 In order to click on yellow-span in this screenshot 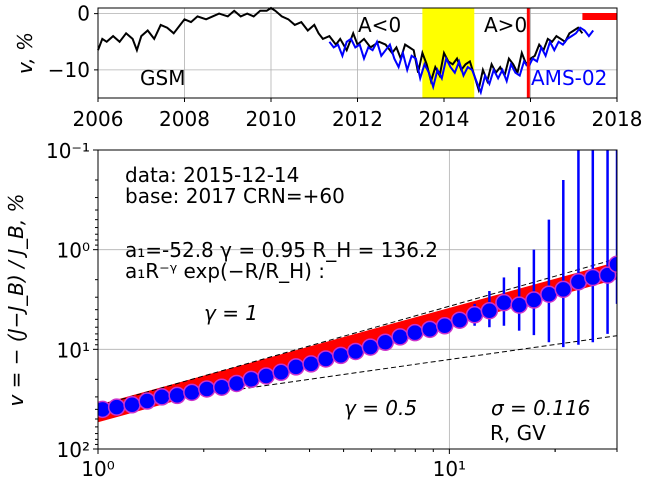, I will do `click(448, 53)`.